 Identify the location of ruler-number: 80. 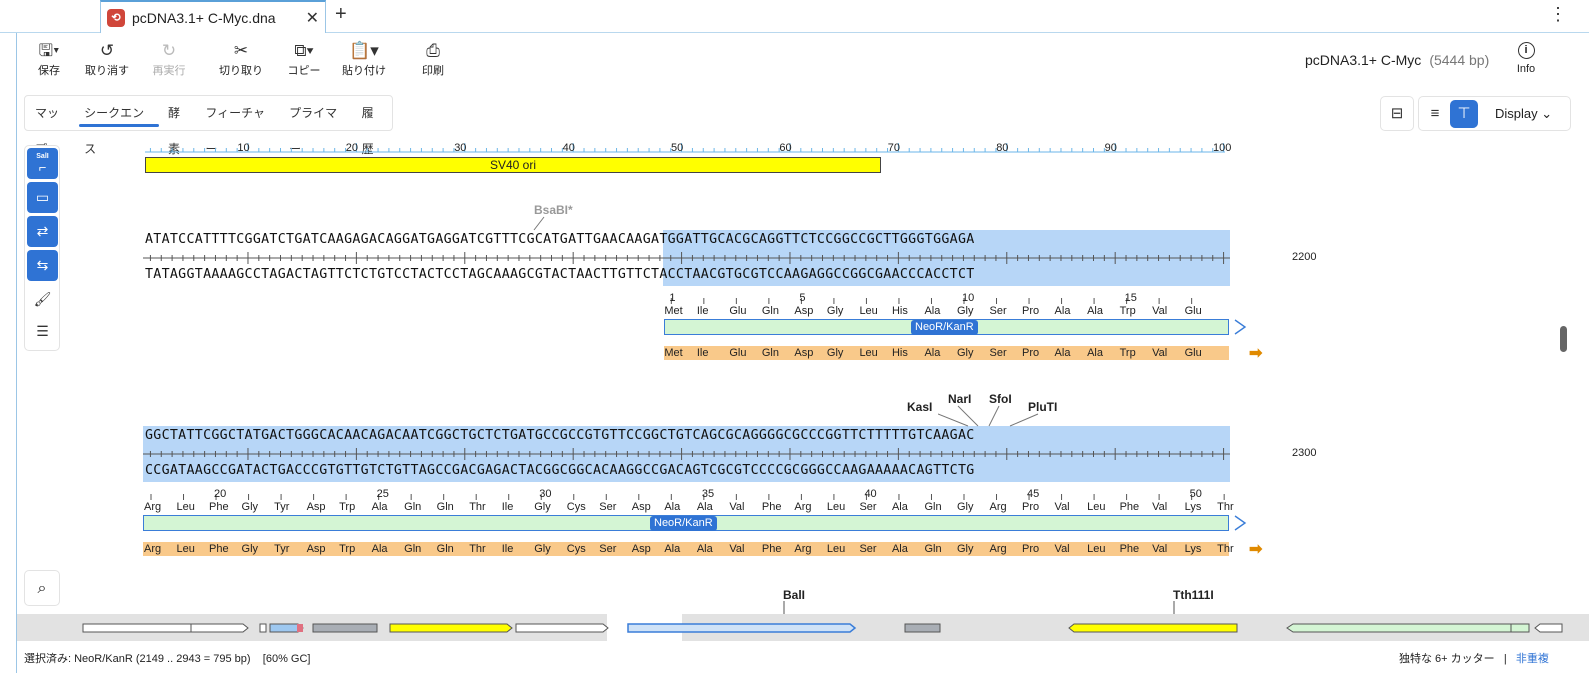
(1002, 148).